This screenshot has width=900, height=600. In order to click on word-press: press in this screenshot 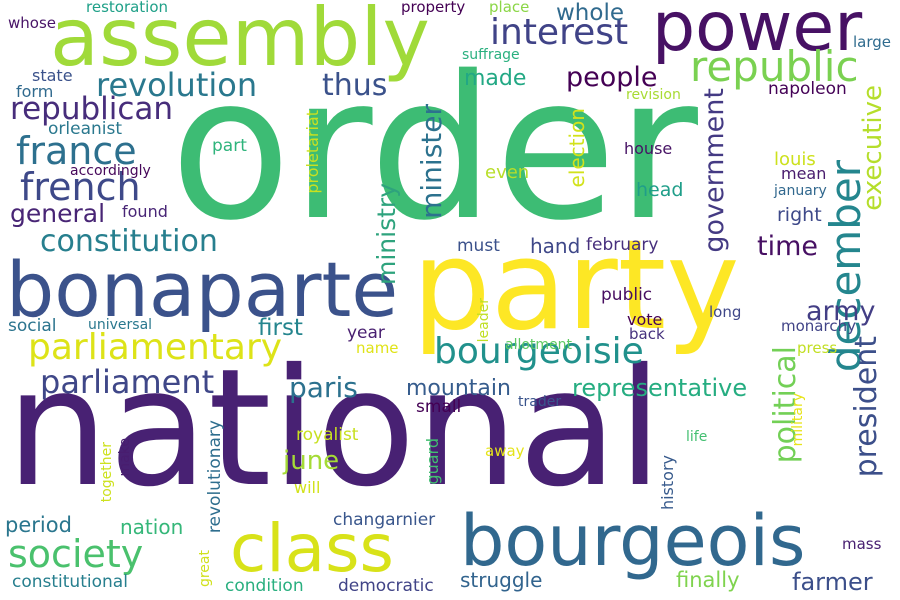, I will do `click(817, 348)`.